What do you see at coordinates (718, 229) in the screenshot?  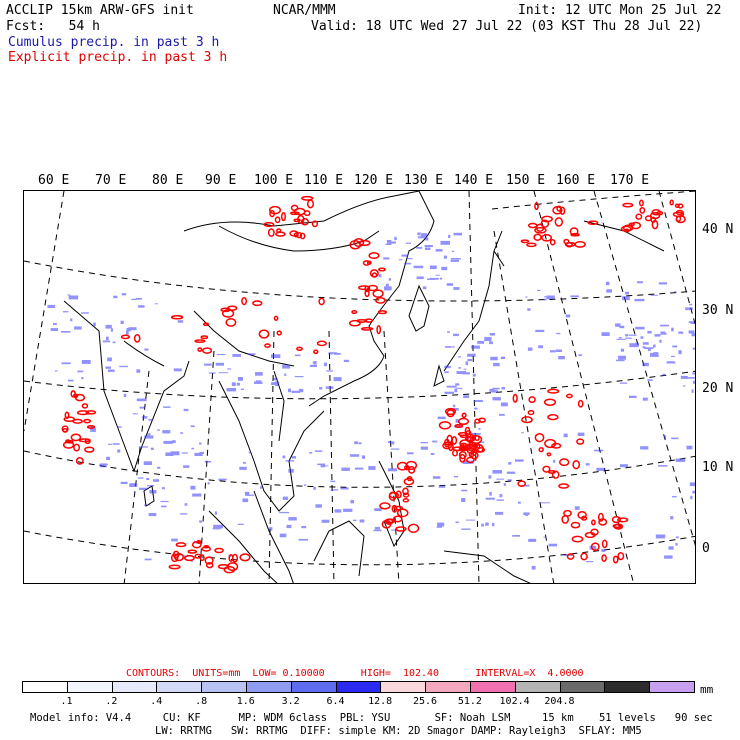 I see `lat-label-0: 40 N` at bounding box center [718, 229].